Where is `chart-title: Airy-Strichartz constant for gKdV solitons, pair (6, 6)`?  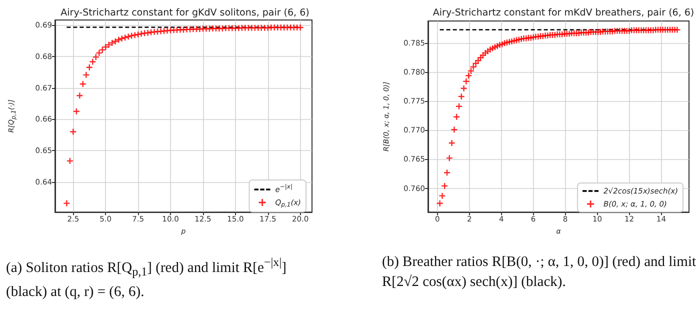
chart-title: Airy-Strichartz constant for gKdV solitons, pair (6, 6) is located at coordinates (185, 13).